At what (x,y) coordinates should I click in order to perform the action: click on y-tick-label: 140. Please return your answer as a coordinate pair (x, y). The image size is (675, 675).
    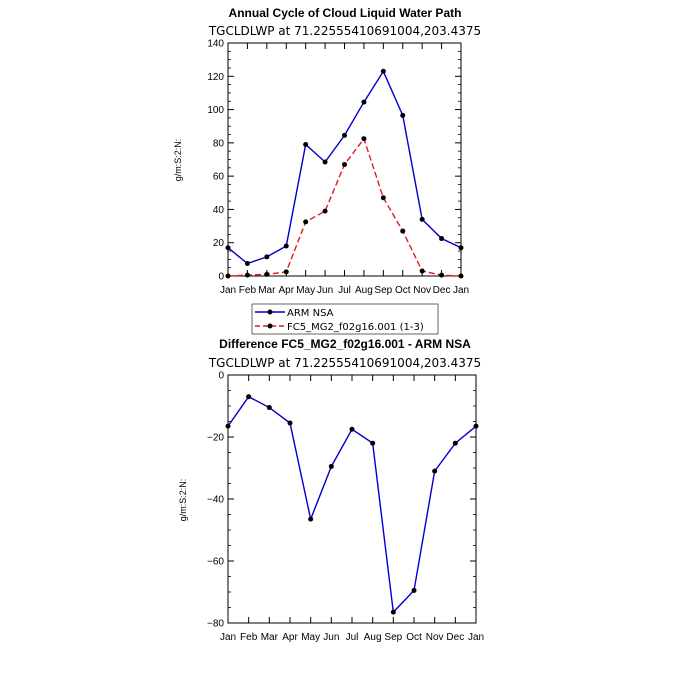
    Looking at the image, I should click on (215, 44).